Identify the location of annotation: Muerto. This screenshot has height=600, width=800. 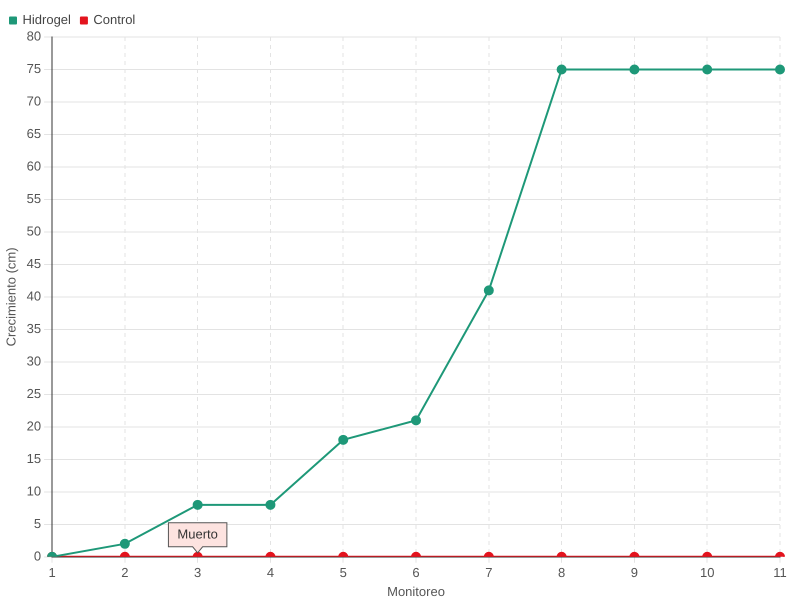
(197, 534).